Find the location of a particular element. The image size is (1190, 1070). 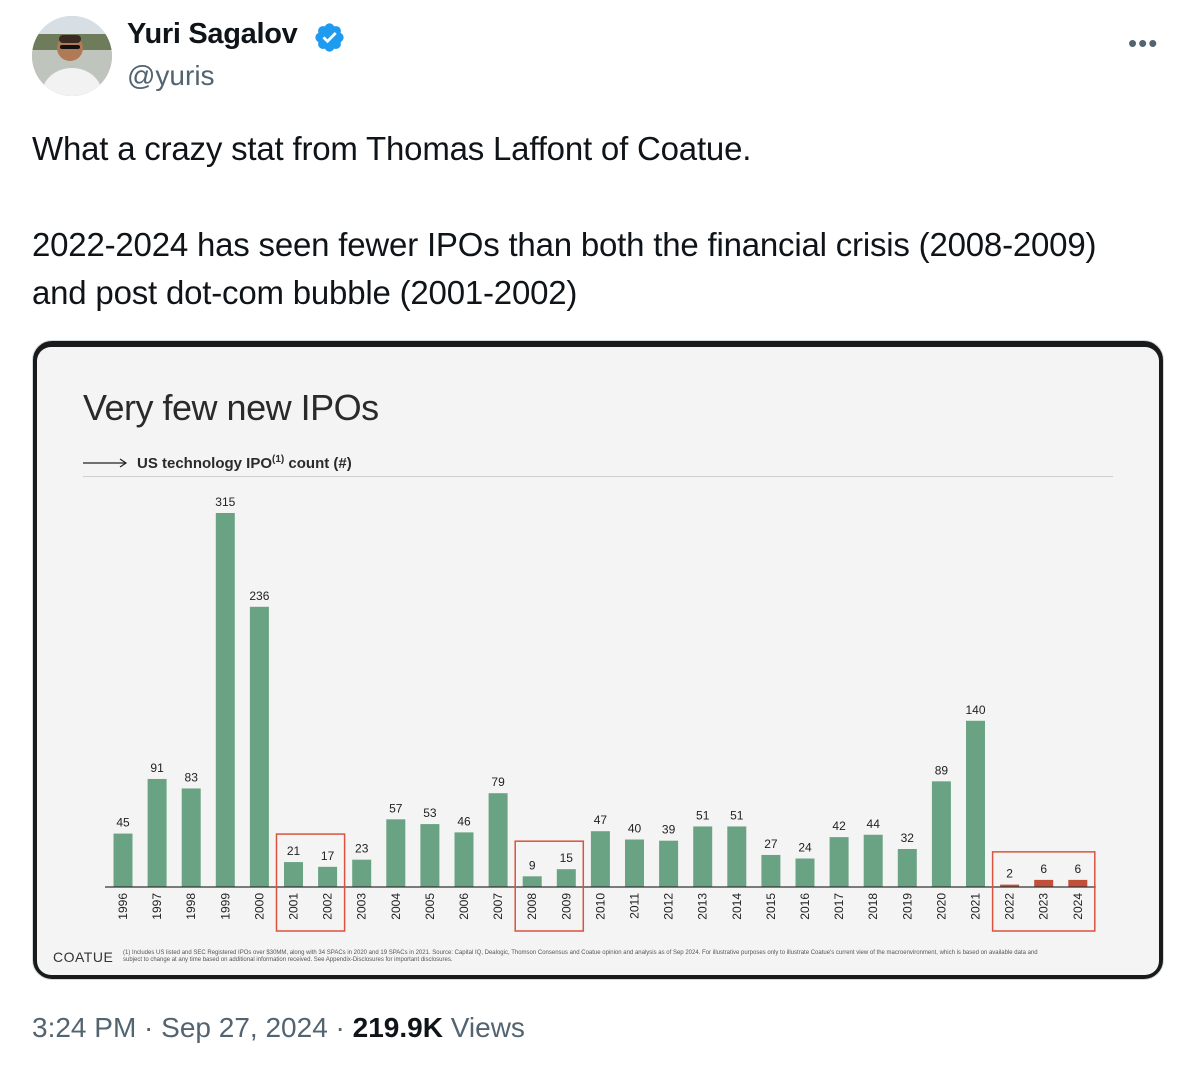

data-label-2011: 40 is located at coordinates (635, 829).